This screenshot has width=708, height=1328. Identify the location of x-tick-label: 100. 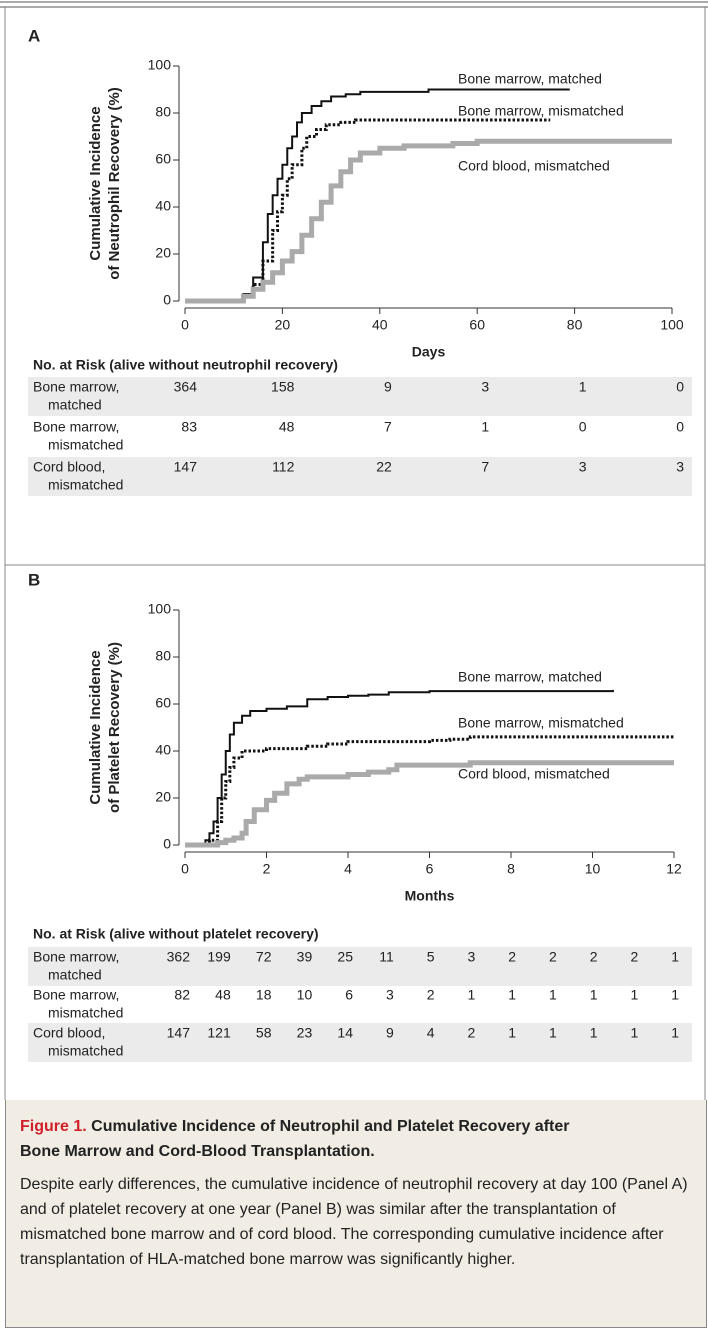
(672, 325).